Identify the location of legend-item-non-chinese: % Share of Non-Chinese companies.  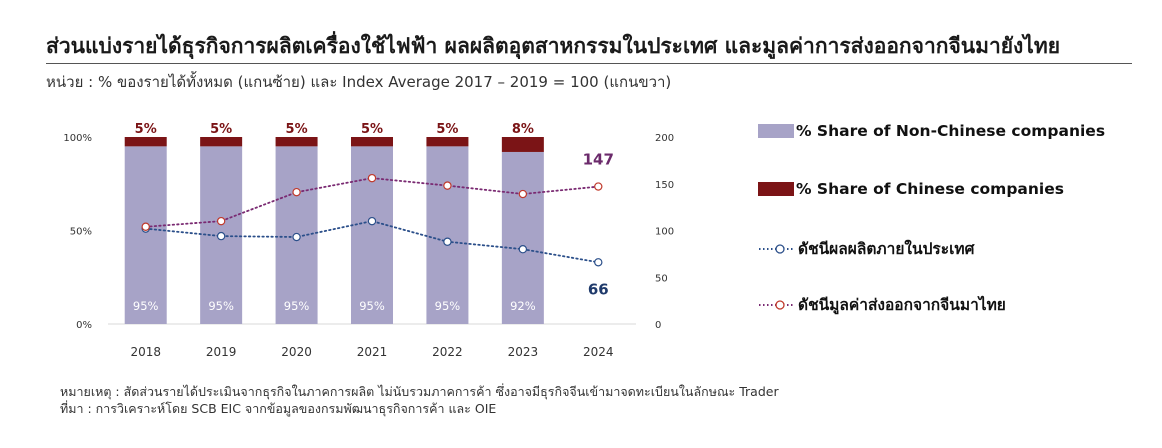
(931, 131).